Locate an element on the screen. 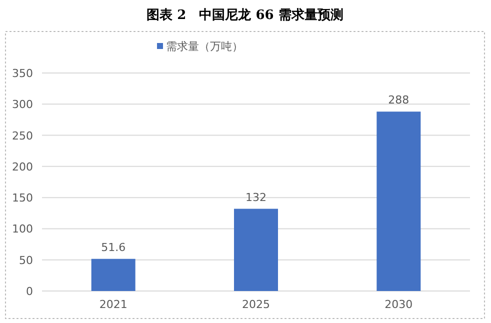 Image resolution: width=491 pixels, height=323 pixels. x-tick-label: 2030 is located at coordinates (398, 304).